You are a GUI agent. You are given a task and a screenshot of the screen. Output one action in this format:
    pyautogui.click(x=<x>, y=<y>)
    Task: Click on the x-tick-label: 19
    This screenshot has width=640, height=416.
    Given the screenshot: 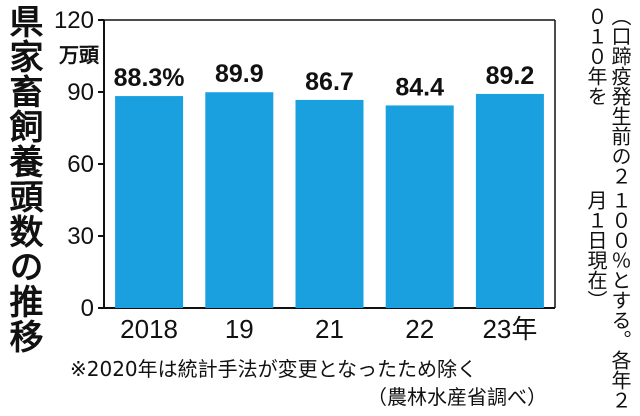 What is the action you would take?
    pyautogui.click(x=239, y=329)
    